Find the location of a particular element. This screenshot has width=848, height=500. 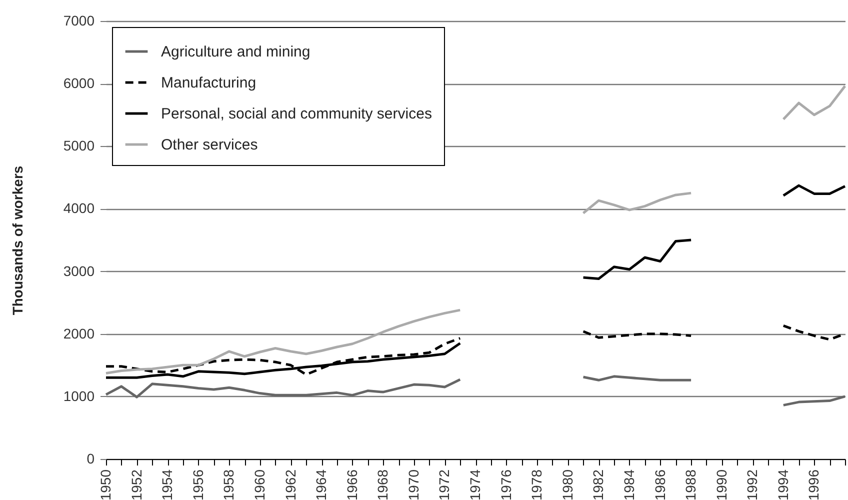

x-tick-label: 1974 is located at coordinates (475, 484).